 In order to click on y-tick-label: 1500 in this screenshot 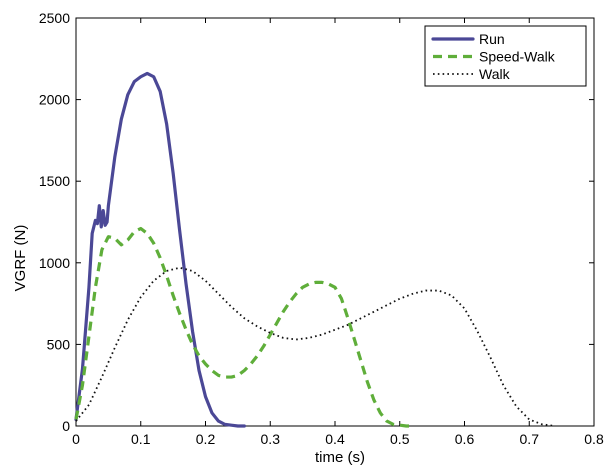, I will do `click(54, 181)`.